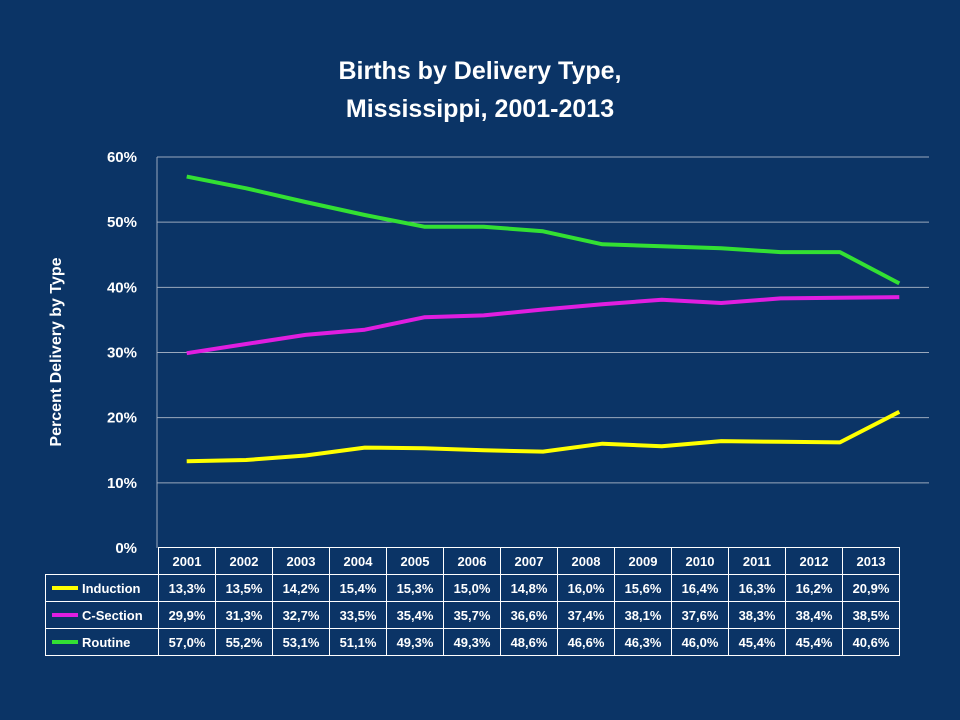 The height and width of the screenshot is (720, 960). Describe the element at coordinates (814, 588) in the screenshot. I see `data-cell: 16,2%` at that location.